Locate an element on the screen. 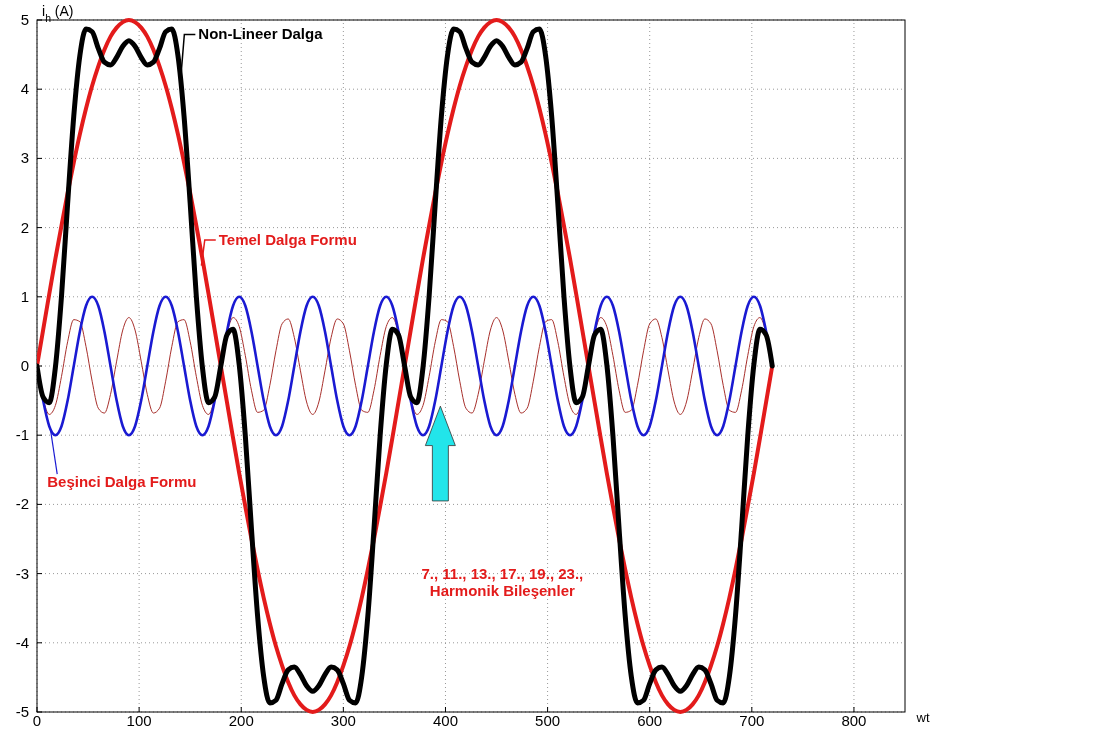 The image size is (1107, 731). x-axis-title: wt is located at coordinates (922, 717).